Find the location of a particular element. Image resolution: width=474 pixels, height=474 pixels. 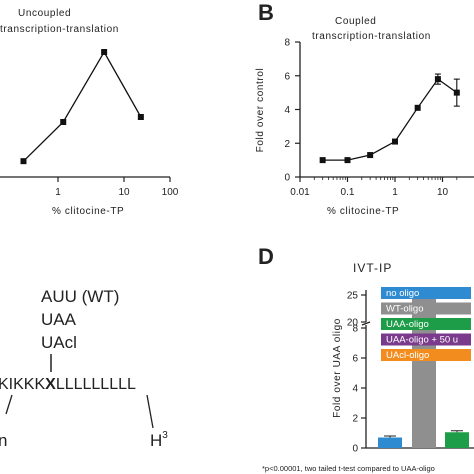

legend-label: UAcl-oligo is located at coordinates (407, 355).